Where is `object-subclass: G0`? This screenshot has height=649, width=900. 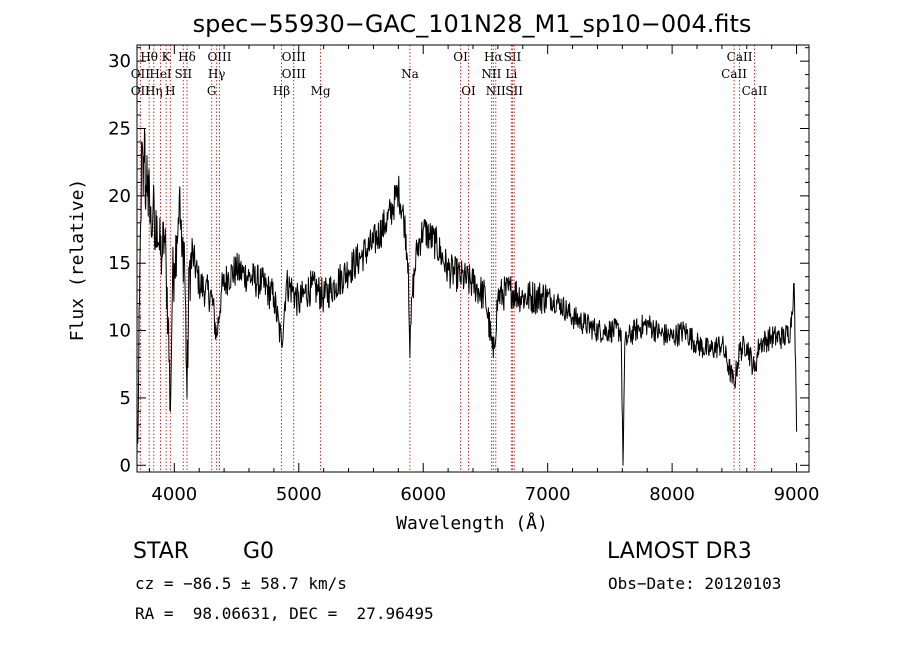 object-subclass: G0 is located at coordinates (259, 551).